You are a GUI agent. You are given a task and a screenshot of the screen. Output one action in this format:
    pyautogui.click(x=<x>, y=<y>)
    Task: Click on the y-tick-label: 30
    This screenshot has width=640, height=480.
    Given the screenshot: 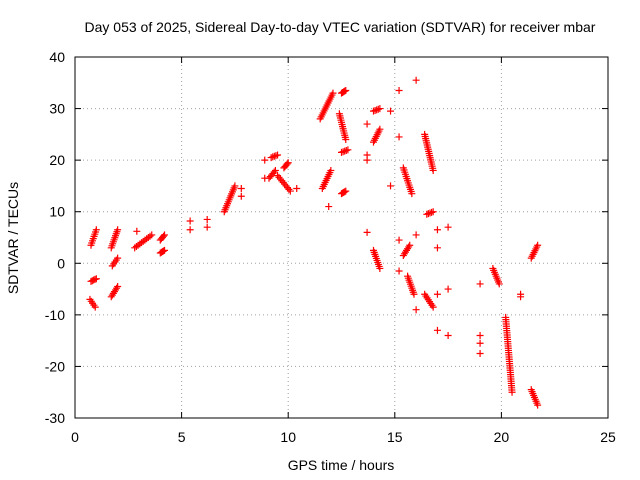 What is the action you would take?
    pyautogui.click(x=57, y=109)
    